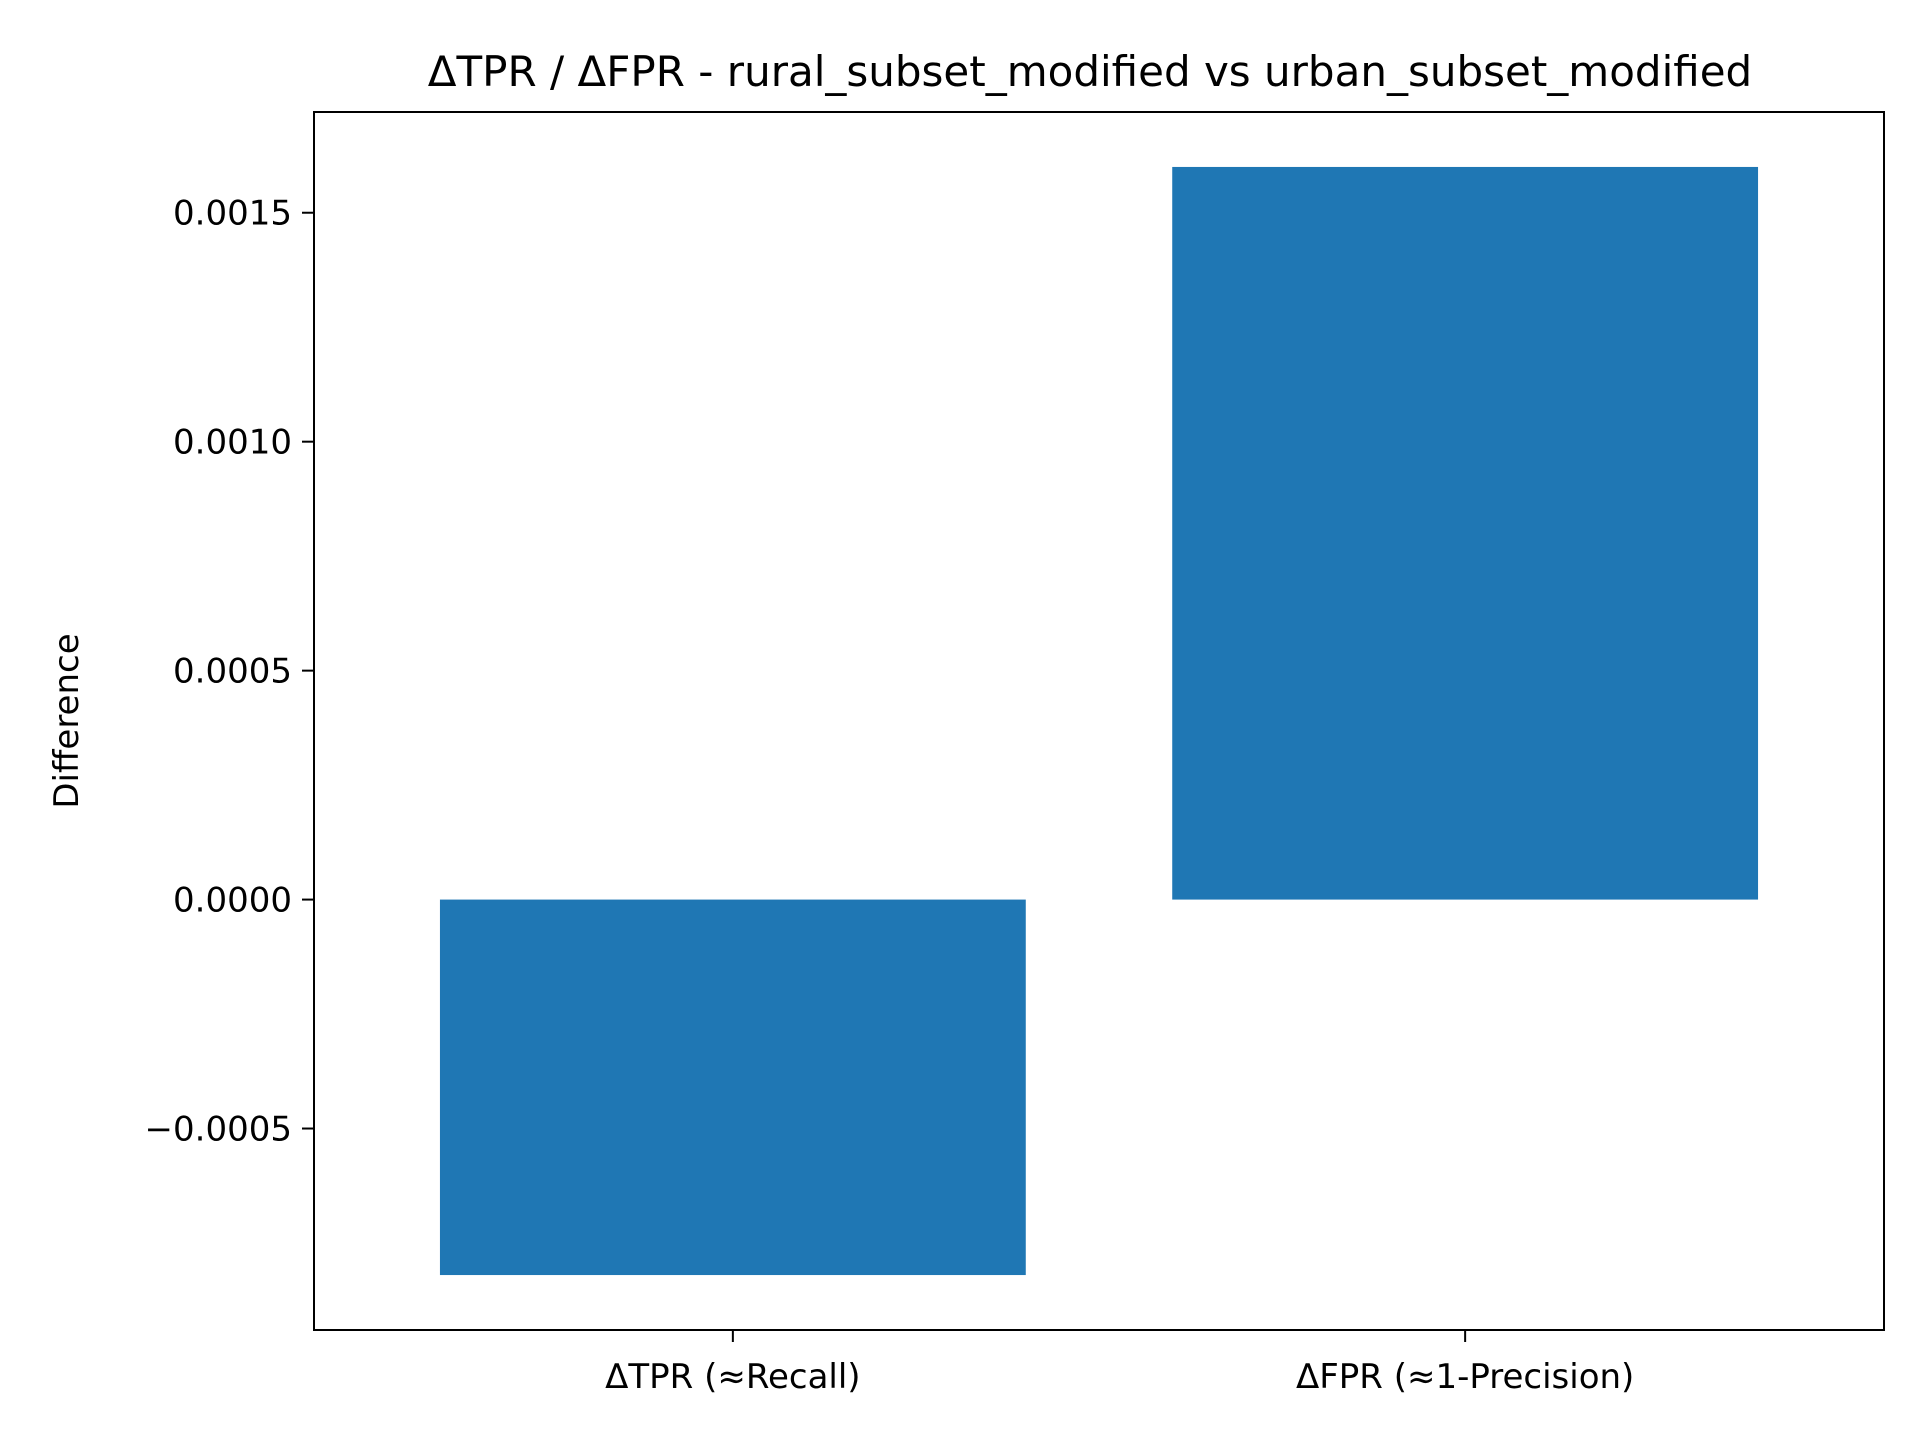 The width and height of the screenshot is (1920, 1440). What do you see at coordinates (732, 1377) in the screenshot?
I see `x-tick-label: ΔTPR (≈Recall)` at bounding box center [732, 1377].